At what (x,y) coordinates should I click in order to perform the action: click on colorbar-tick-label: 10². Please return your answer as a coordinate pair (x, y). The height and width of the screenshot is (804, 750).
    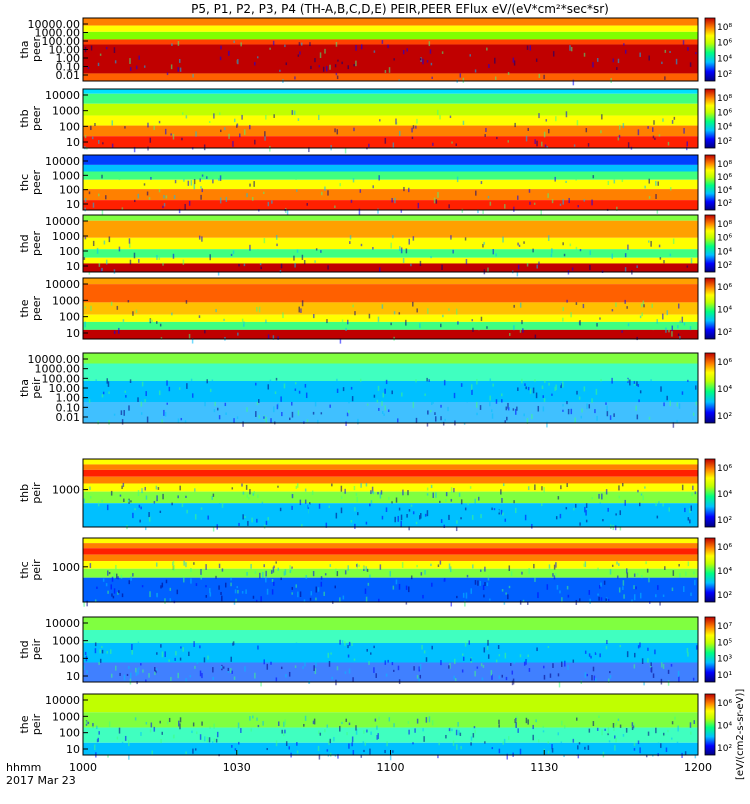
    Looking at the image, I should click on (724, 142).